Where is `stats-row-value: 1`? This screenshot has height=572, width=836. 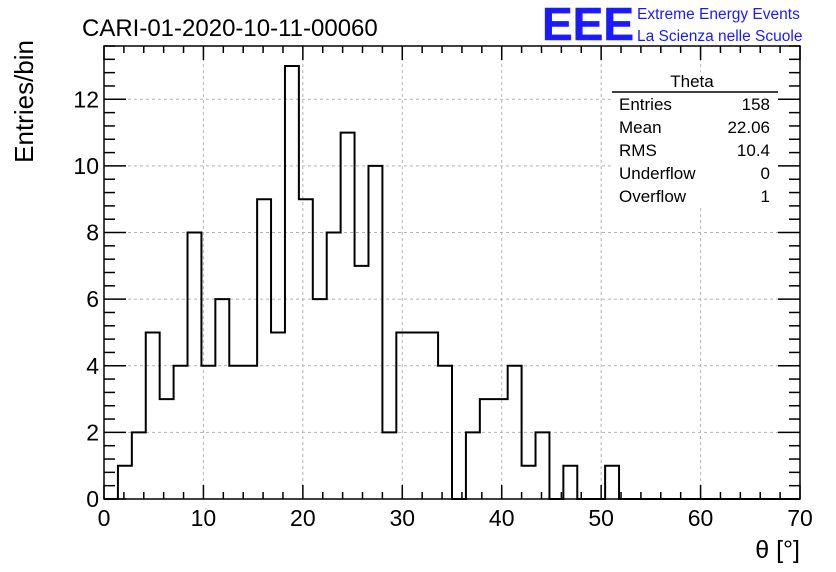 stats-row-value: 1 is located at coordinates (765, 196).